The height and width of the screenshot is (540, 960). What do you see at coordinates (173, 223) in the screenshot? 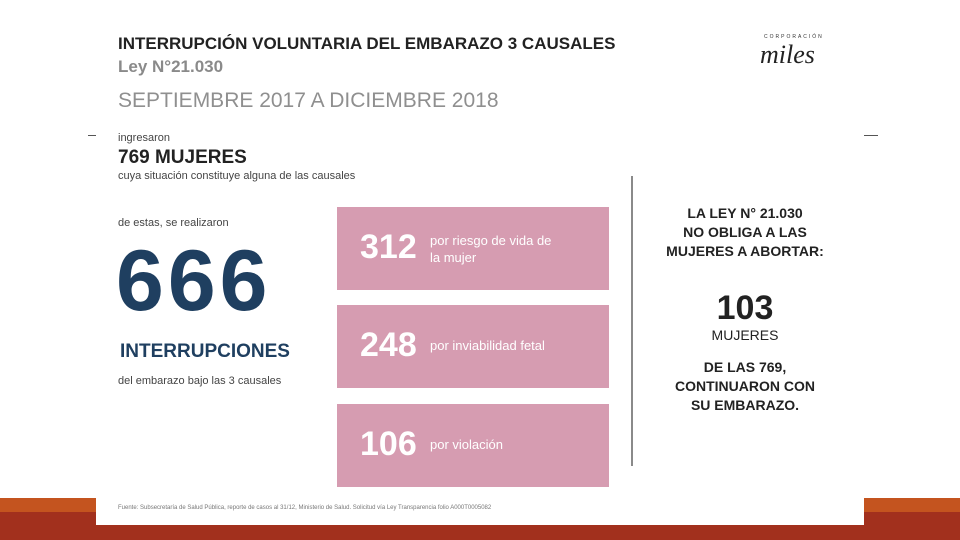
I see `sub-intro: de estas, se realizaron` at bounding box center [173, 223].